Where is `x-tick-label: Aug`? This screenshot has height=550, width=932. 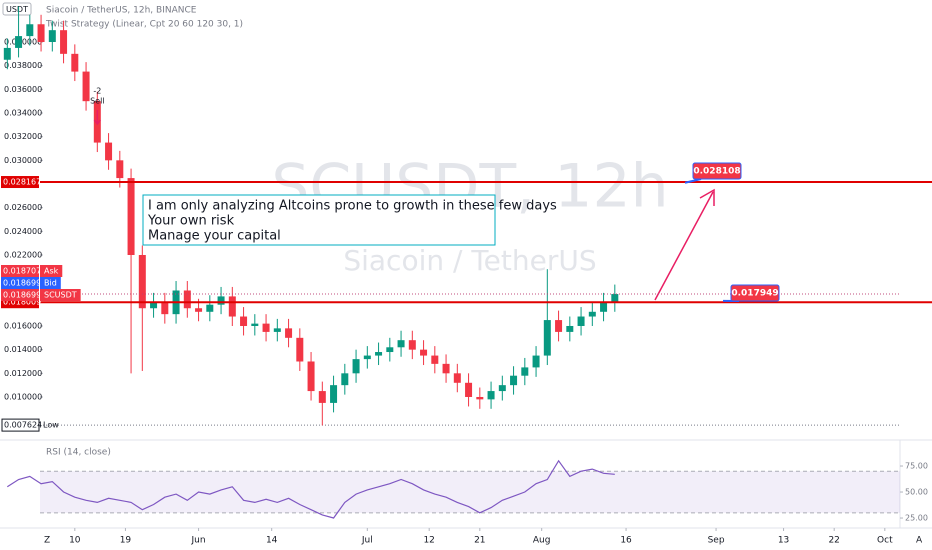 x-tick-label: Aug is located at coordinates (542, 541).